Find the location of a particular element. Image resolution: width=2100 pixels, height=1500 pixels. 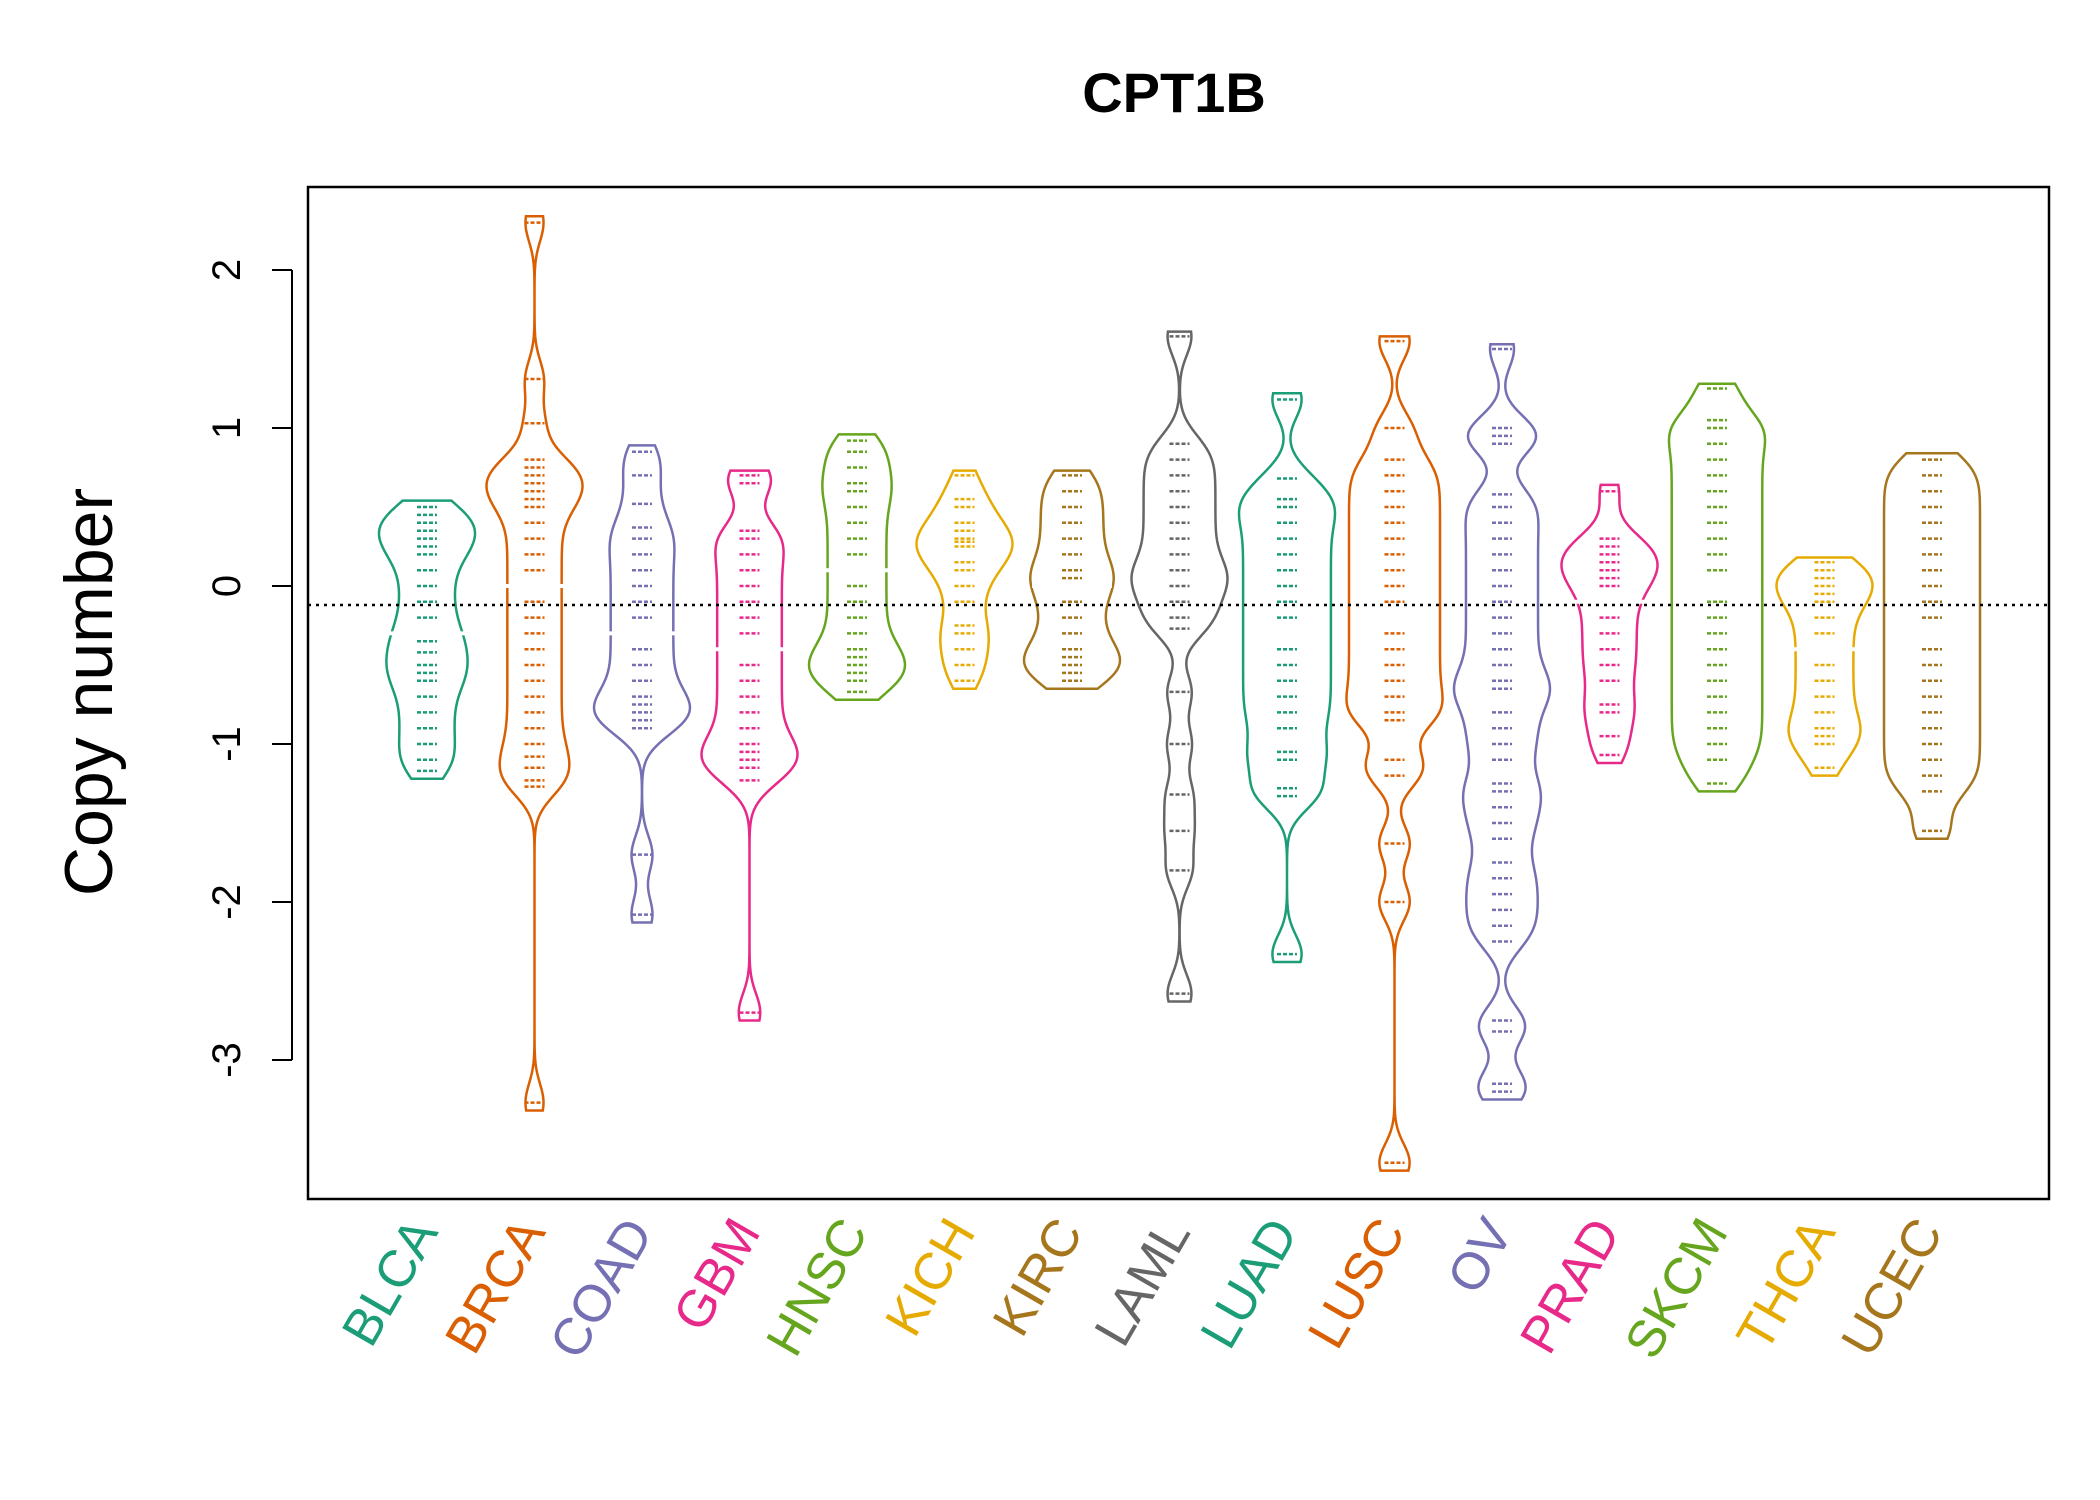

y-axis-label: Copy number is located at coordinates (89, 692).